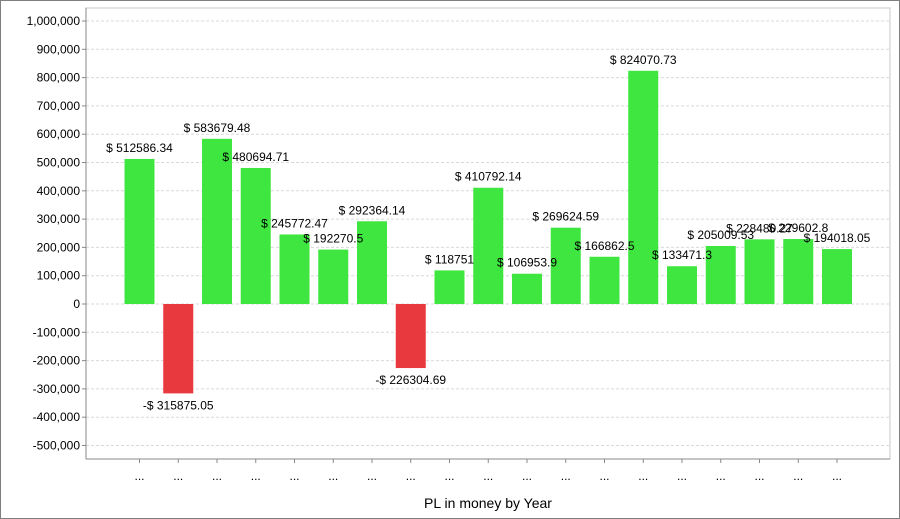 Image resolution: width=900 pixels, height=519 pixels. Describe the element at coordinates (57, 417) in the screenshot. I see `y-tick-label: -400,000` at that location.